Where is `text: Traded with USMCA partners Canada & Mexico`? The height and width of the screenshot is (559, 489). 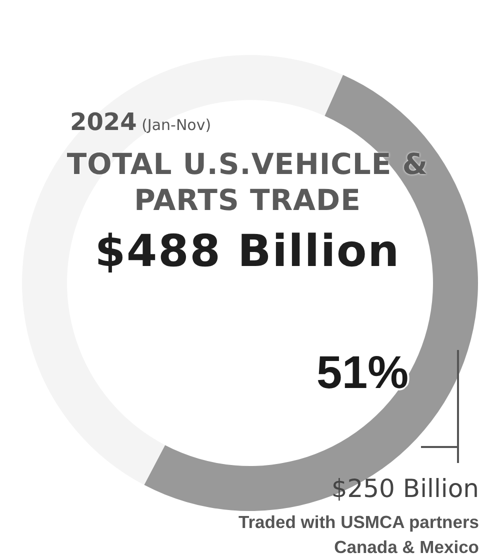
text: Traded with USMCA partners Canada & Mexico is located at coordinates (358, 535).